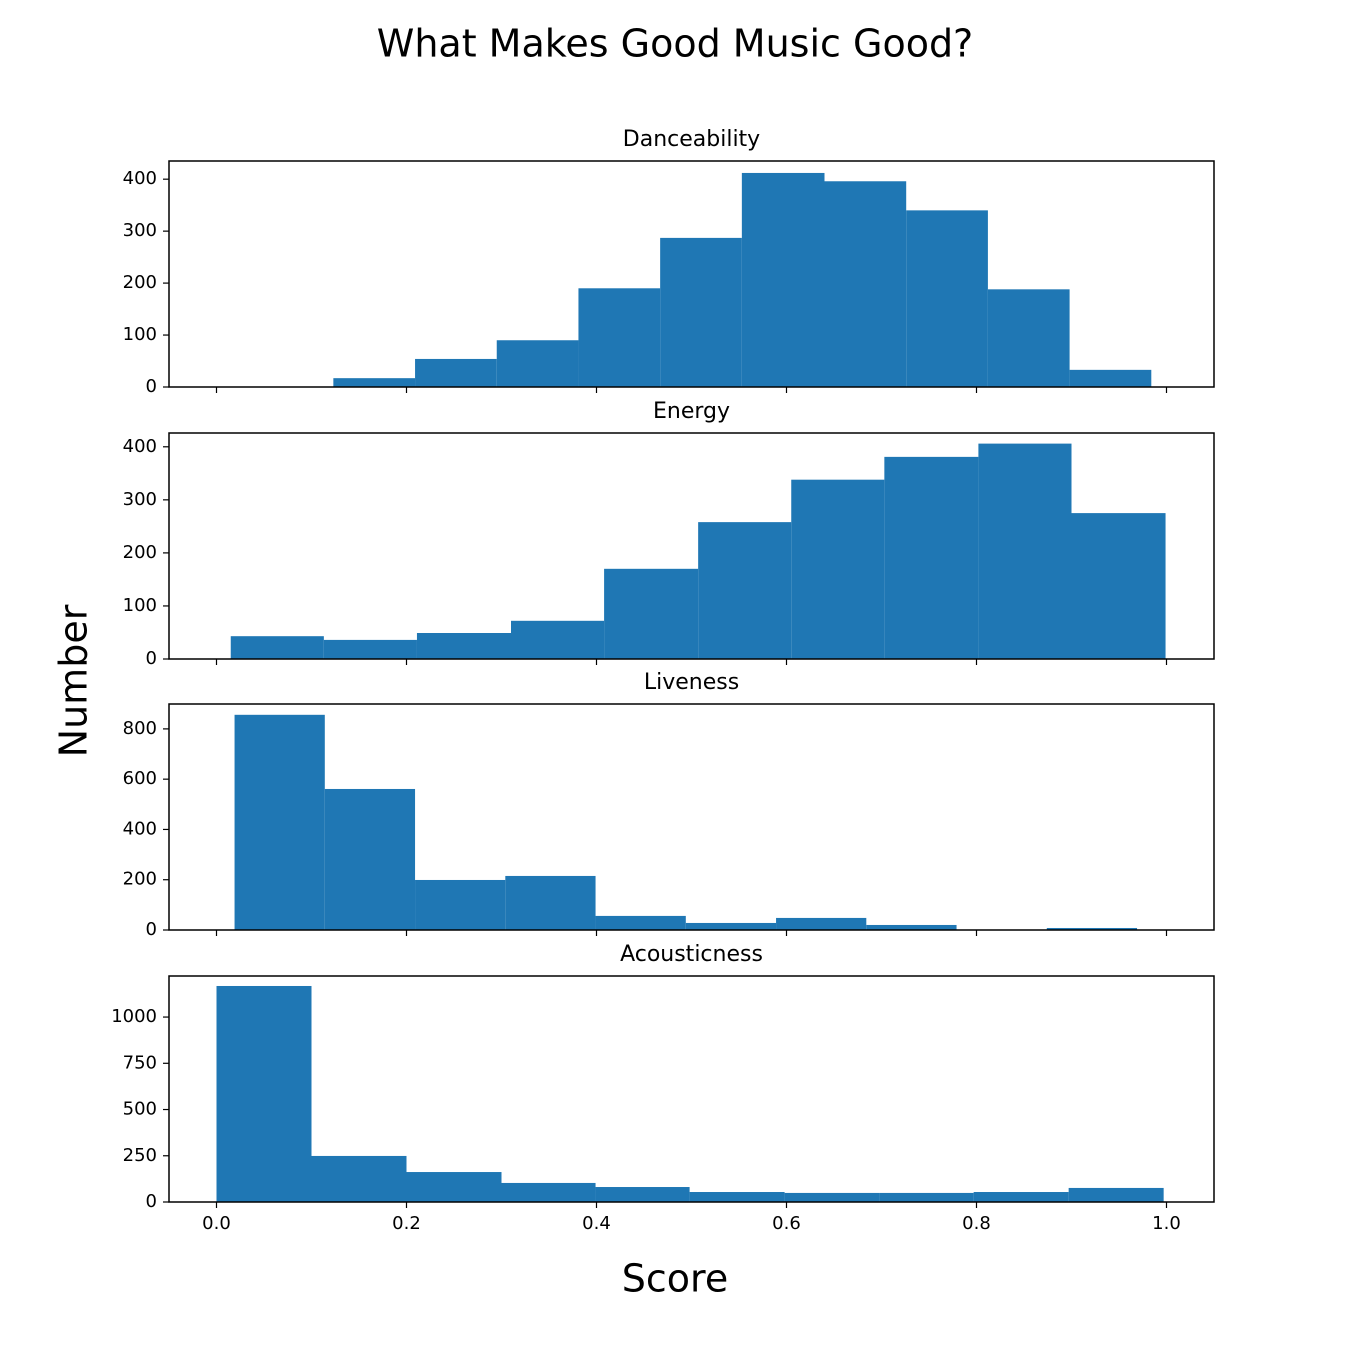 The image size is (1350, 1350). Describe the element at coordinates (140, 728) in the screenshot. I see `y-tick-label: 800` at that location.